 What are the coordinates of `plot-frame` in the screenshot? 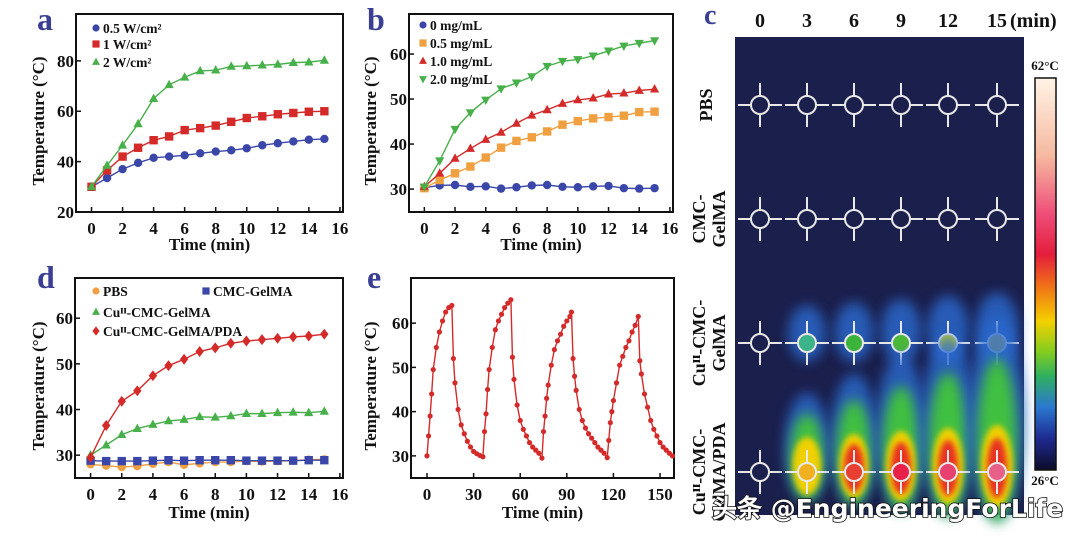 It's located at (541, 113).